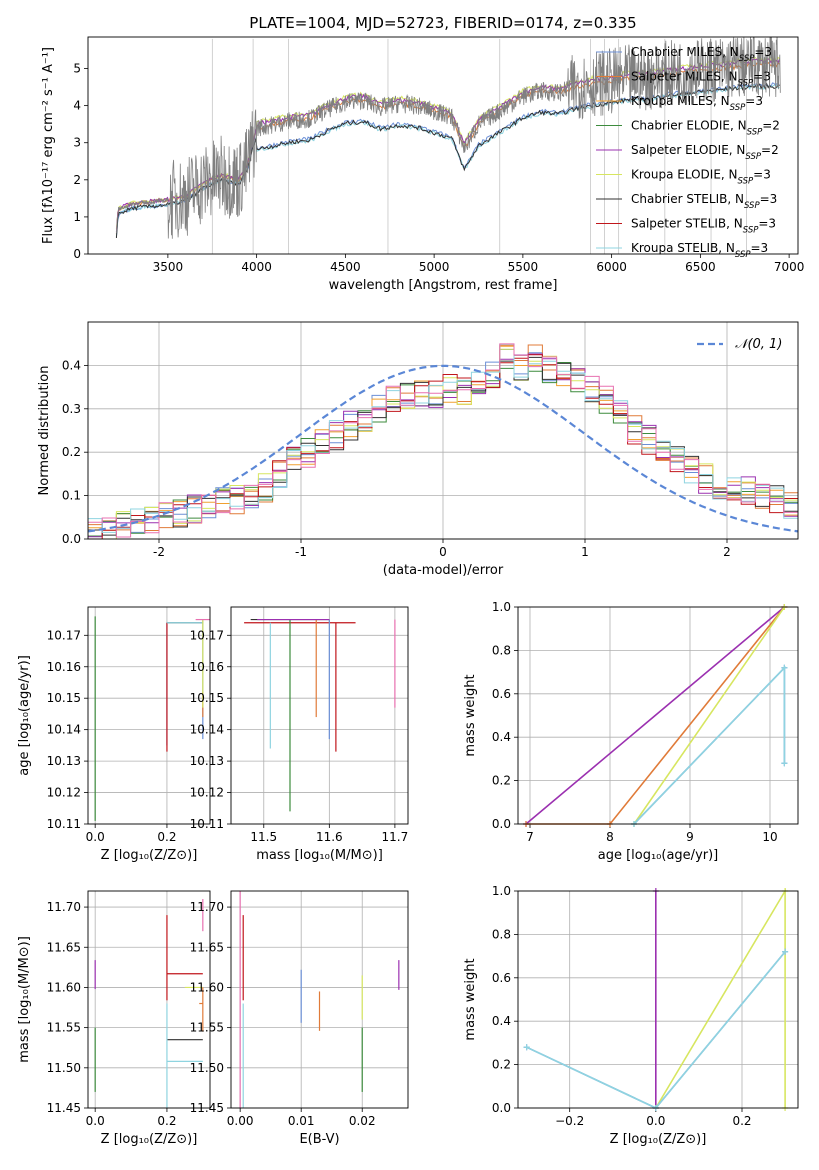 The image size is (819, 1170). What do you see at coordinates (689, 126) in the screenshot?
I see `legend-label-main: Chabrier ELODIE, N` at bounding box center [689, 126].